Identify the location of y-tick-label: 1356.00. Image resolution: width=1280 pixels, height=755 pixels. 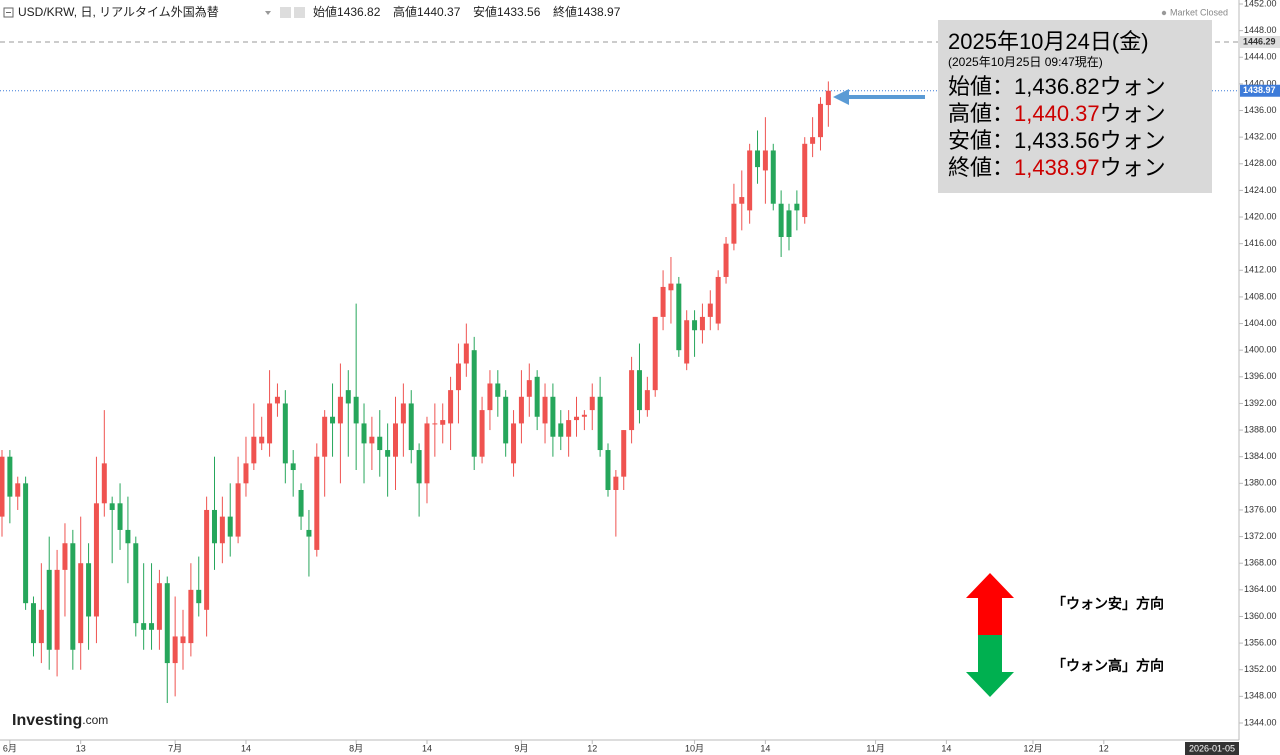
(1260, 642).